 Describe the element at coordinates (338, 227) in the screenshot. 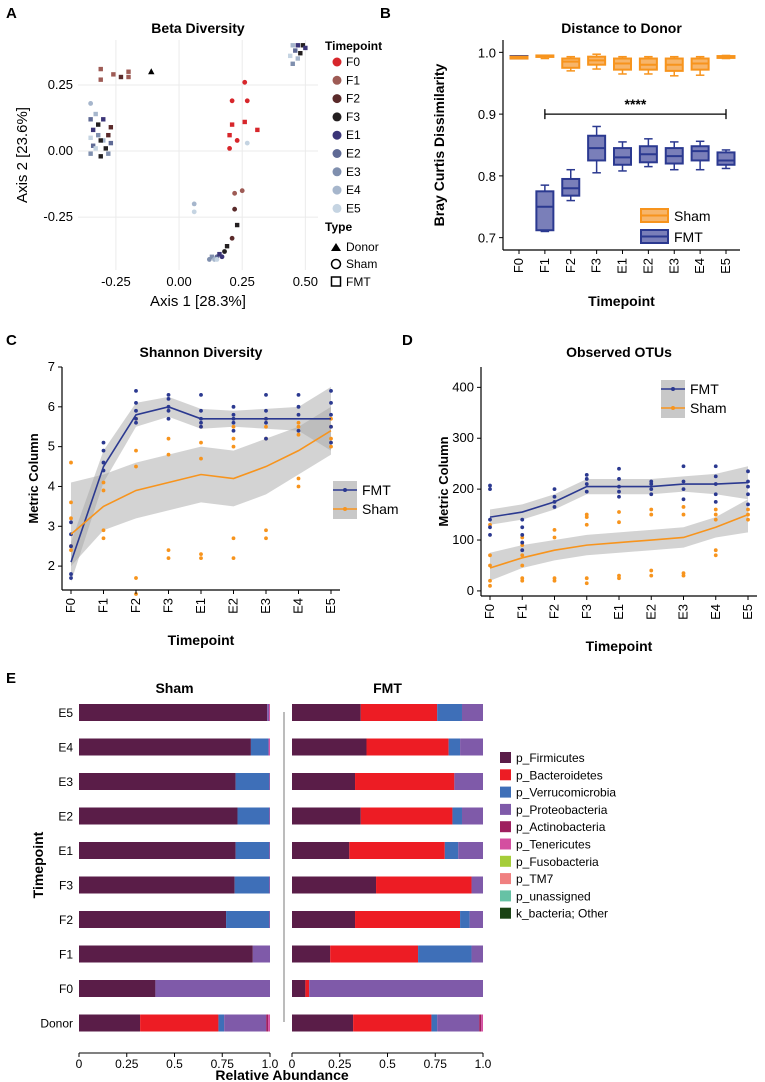

I see `beta-type-title: Type` at that location.